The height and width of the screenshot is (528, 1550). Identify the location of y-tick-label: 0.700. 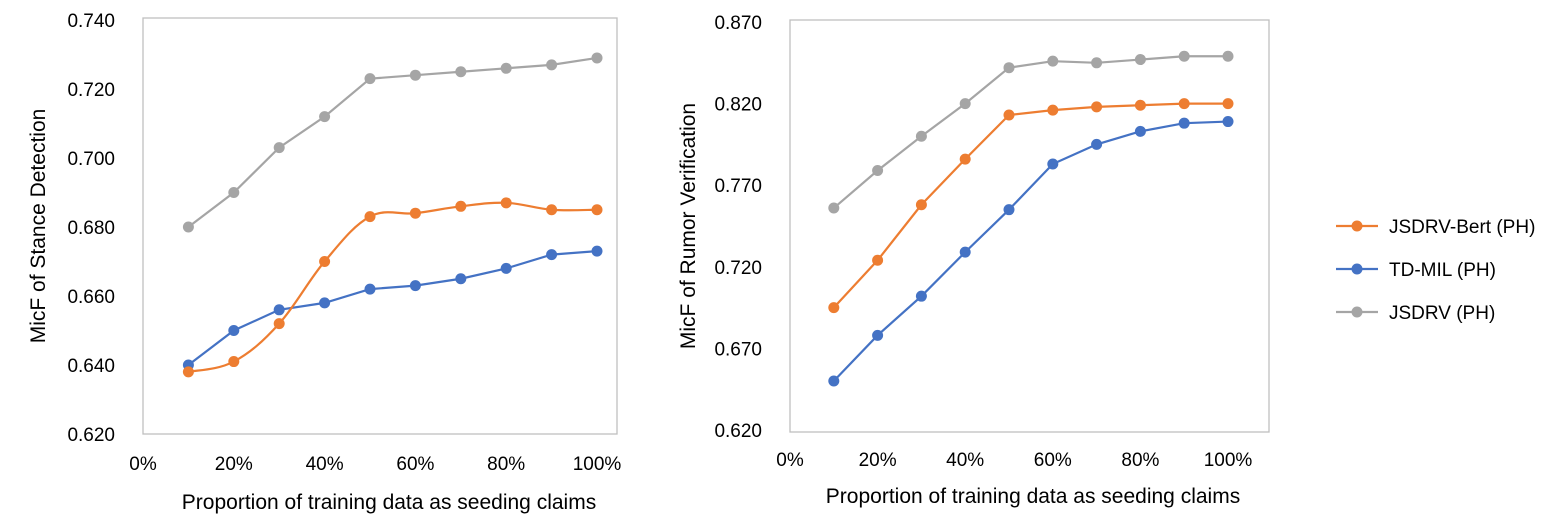
(91, 159).